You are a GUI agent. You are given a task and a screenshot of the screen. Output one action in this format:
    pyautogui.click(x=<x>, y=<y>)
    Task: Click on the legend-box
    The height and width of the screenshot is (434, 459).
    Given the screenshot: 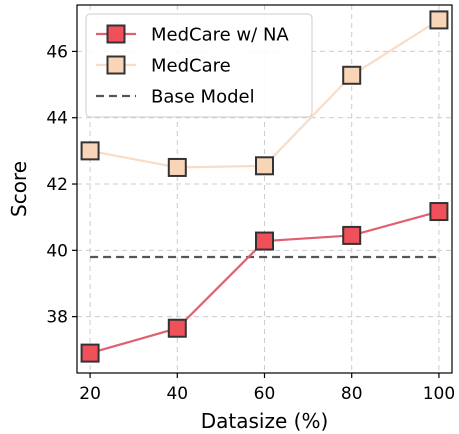 What is the action you would take?
    pyautogui.click(x=199, y=65)
    